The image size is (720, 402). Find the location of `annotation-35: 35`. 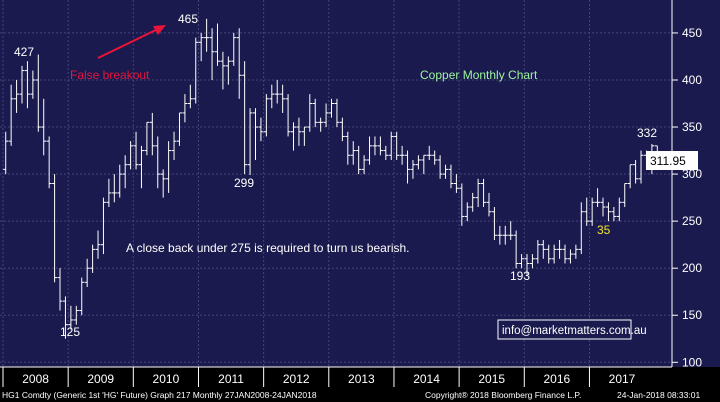

annotation-35: 35 is located at coordinates (604, 230).